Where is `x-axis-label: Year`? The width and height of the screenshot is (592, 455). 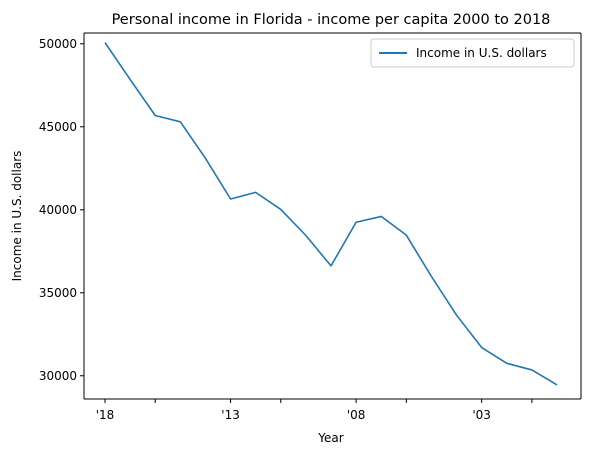 x-axis-label: Year is located at coordinates (330, 438).